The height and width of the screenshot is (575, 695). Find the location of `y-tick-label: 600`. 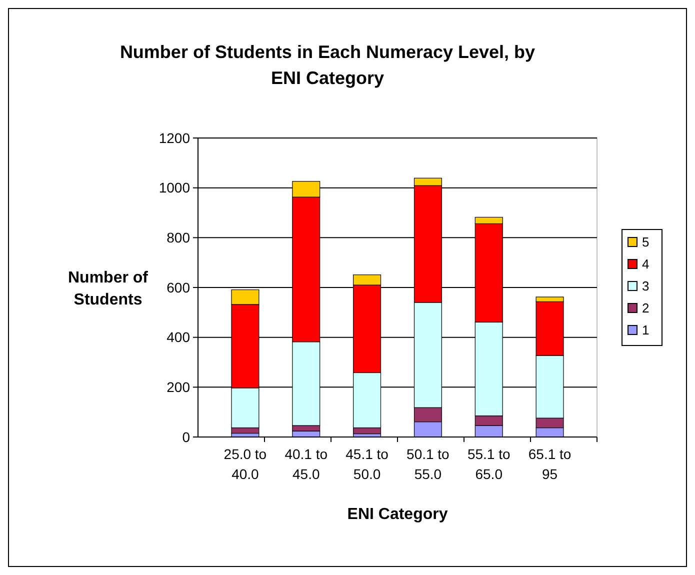

y-tick-label: 600 is located at coordinates (178, 287).